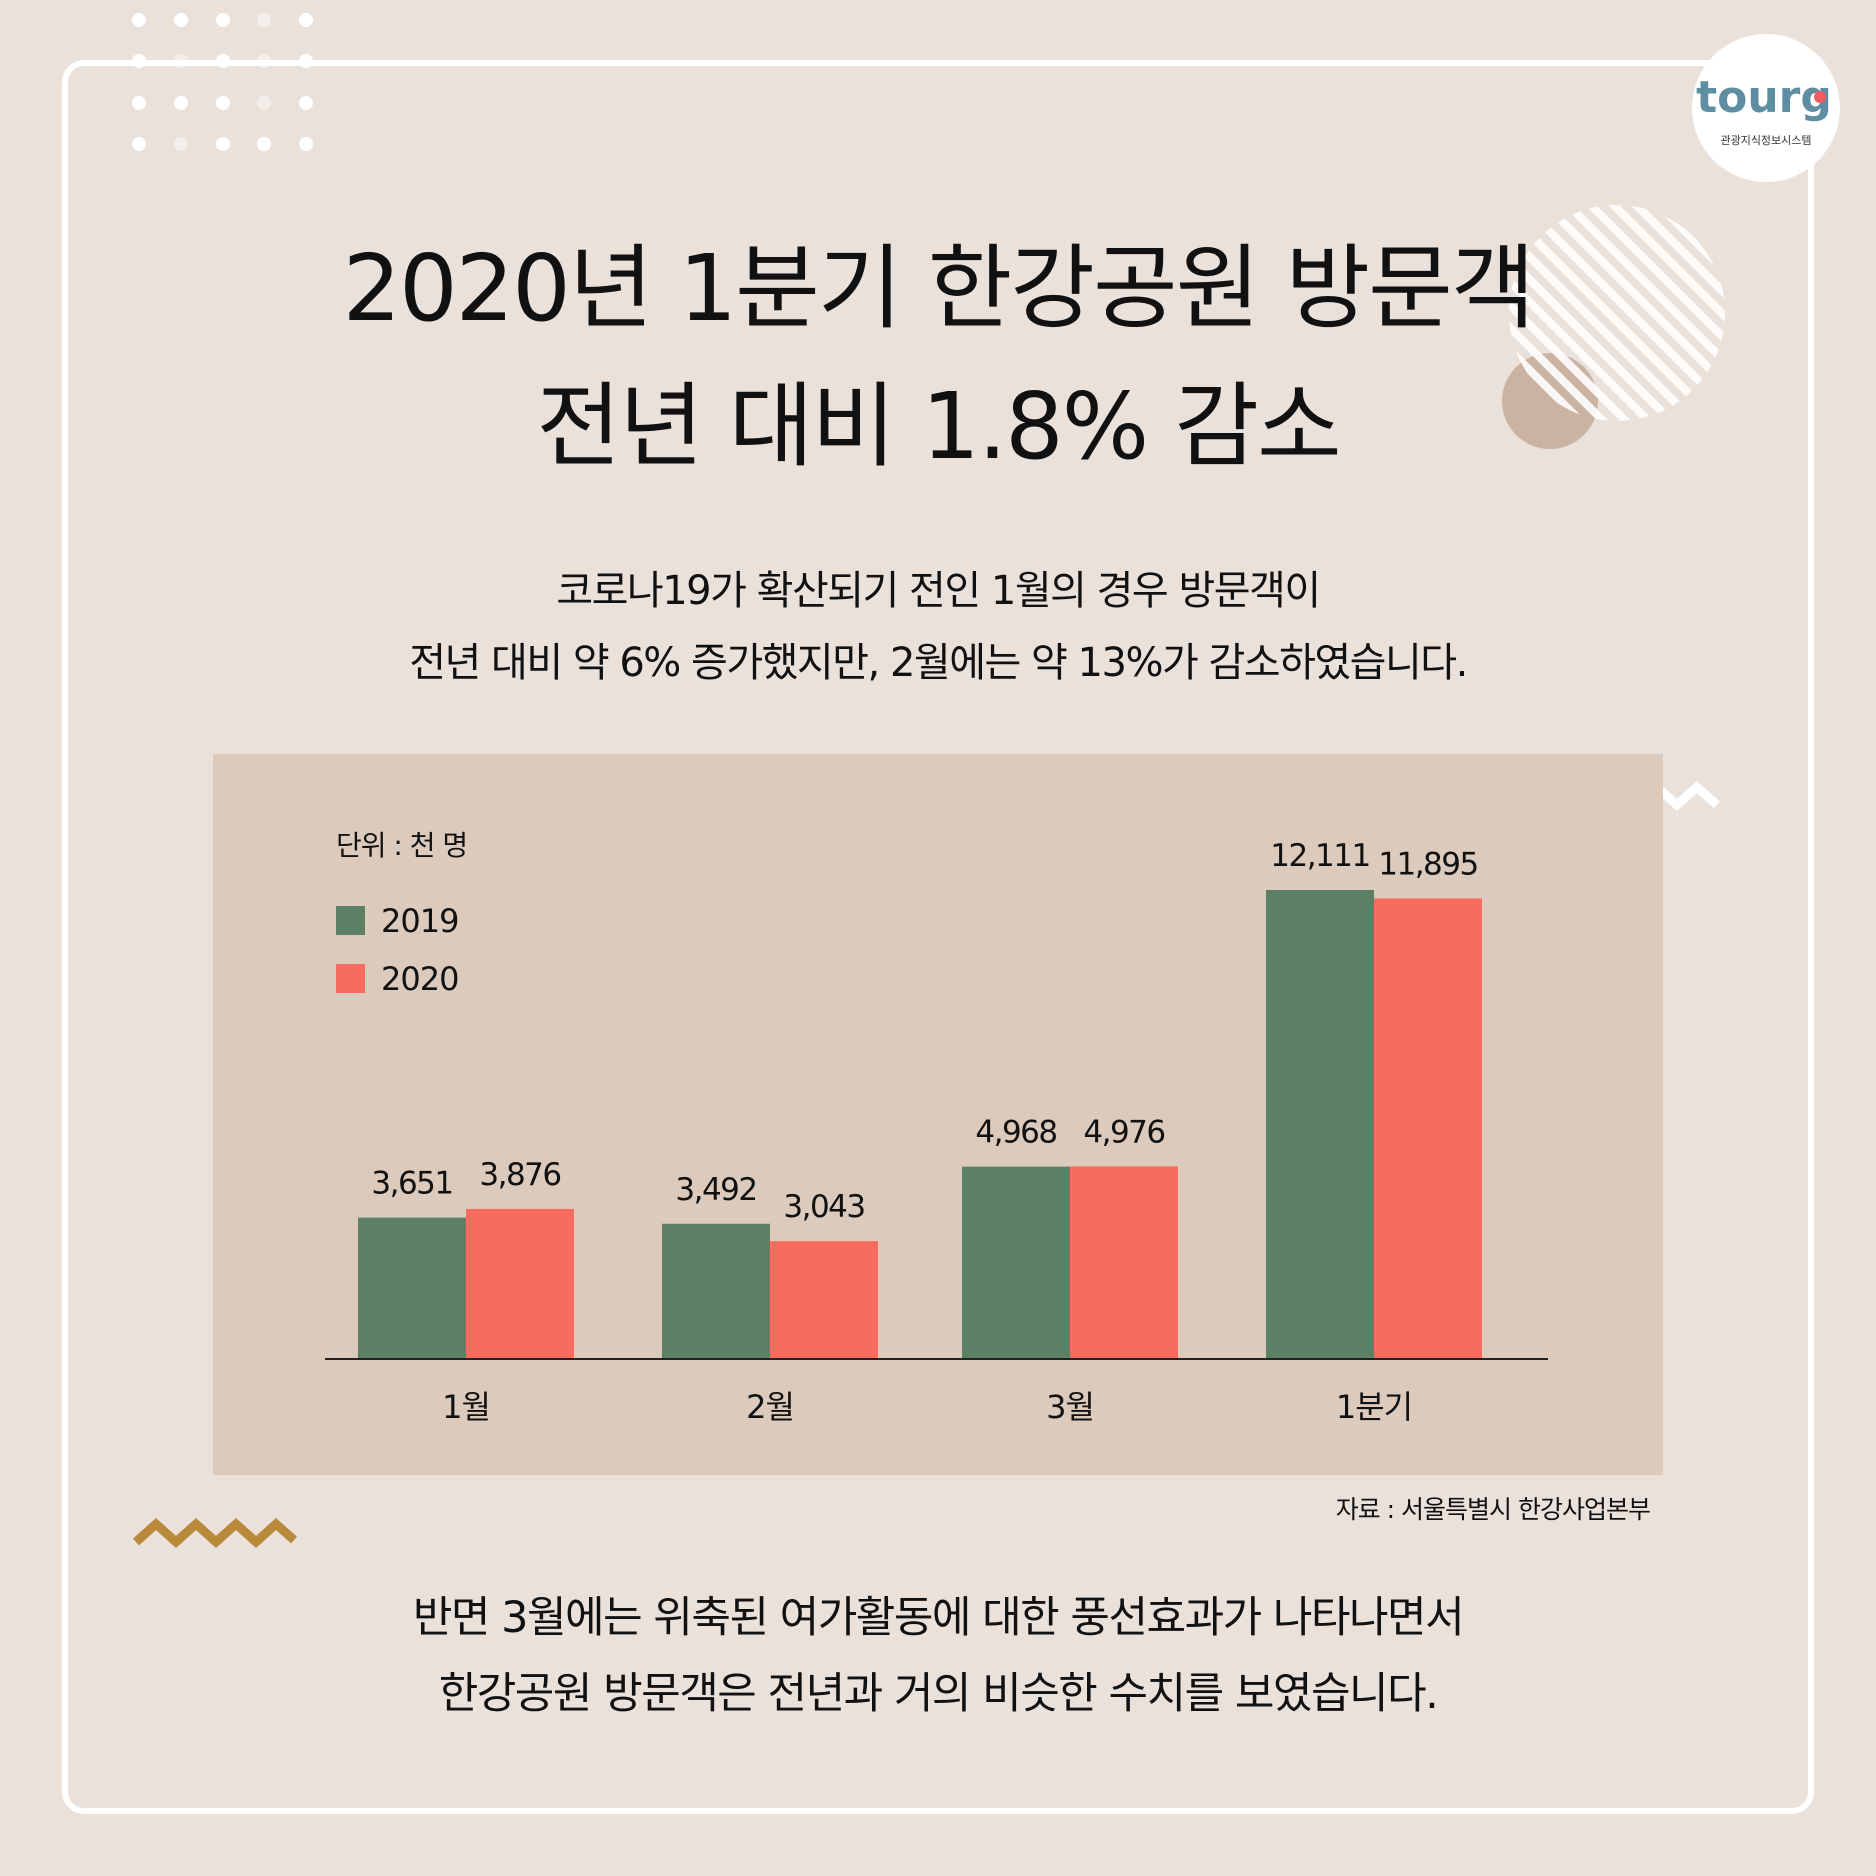 This screenshot has height=1876, width=1876. What do you see at coordinates (1319, 856) in the screenshot?
I see `data-label: 12,111` at bounding box center [1319, 856].